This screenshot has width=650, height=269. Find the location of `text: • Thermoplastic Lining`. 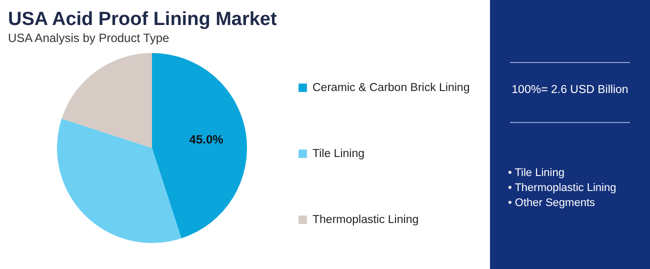

text: • Thermoplastic Lining is located at coordinates (562, 188).